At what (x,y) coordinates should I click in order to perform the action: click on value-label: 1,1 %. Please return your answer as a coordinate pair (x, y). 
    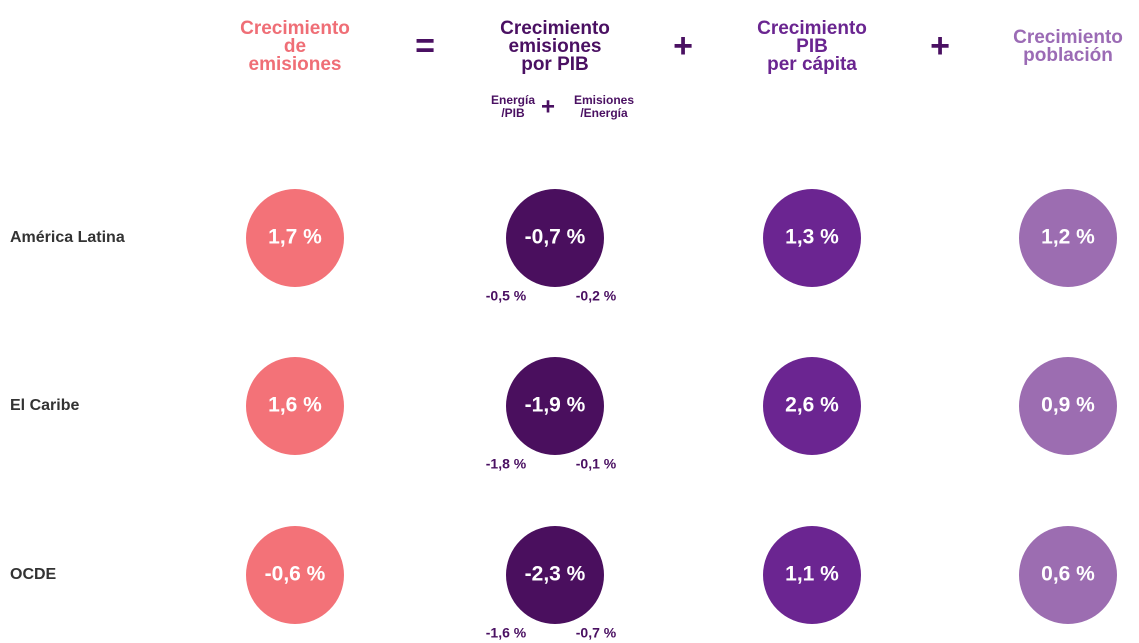
    Looking at the image, I should click on (812, 574).